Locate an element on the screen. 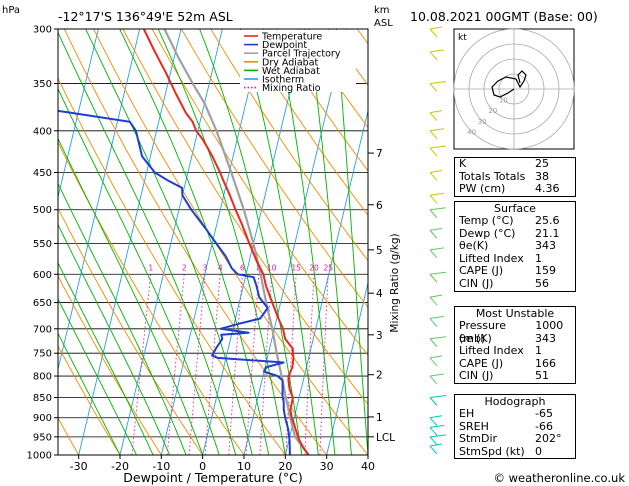 This screenshot has width=629, height=486. mixing-ratio-label: 2 is located at coordinates (184, 267).